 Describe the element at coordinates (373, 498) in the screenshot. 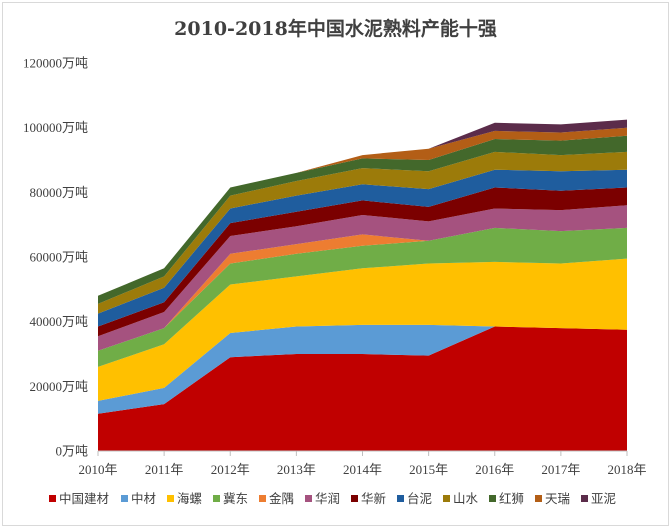

I see `legend-label: 华新` at that location.